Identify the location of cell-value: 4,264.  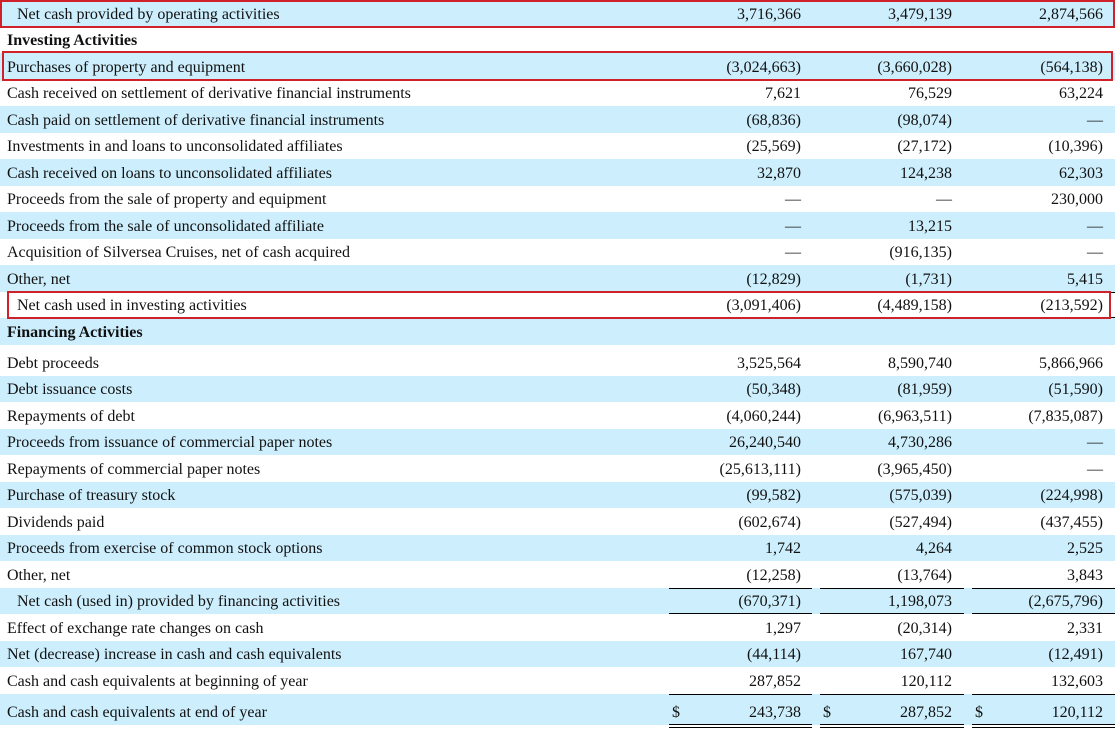
(934, 548).